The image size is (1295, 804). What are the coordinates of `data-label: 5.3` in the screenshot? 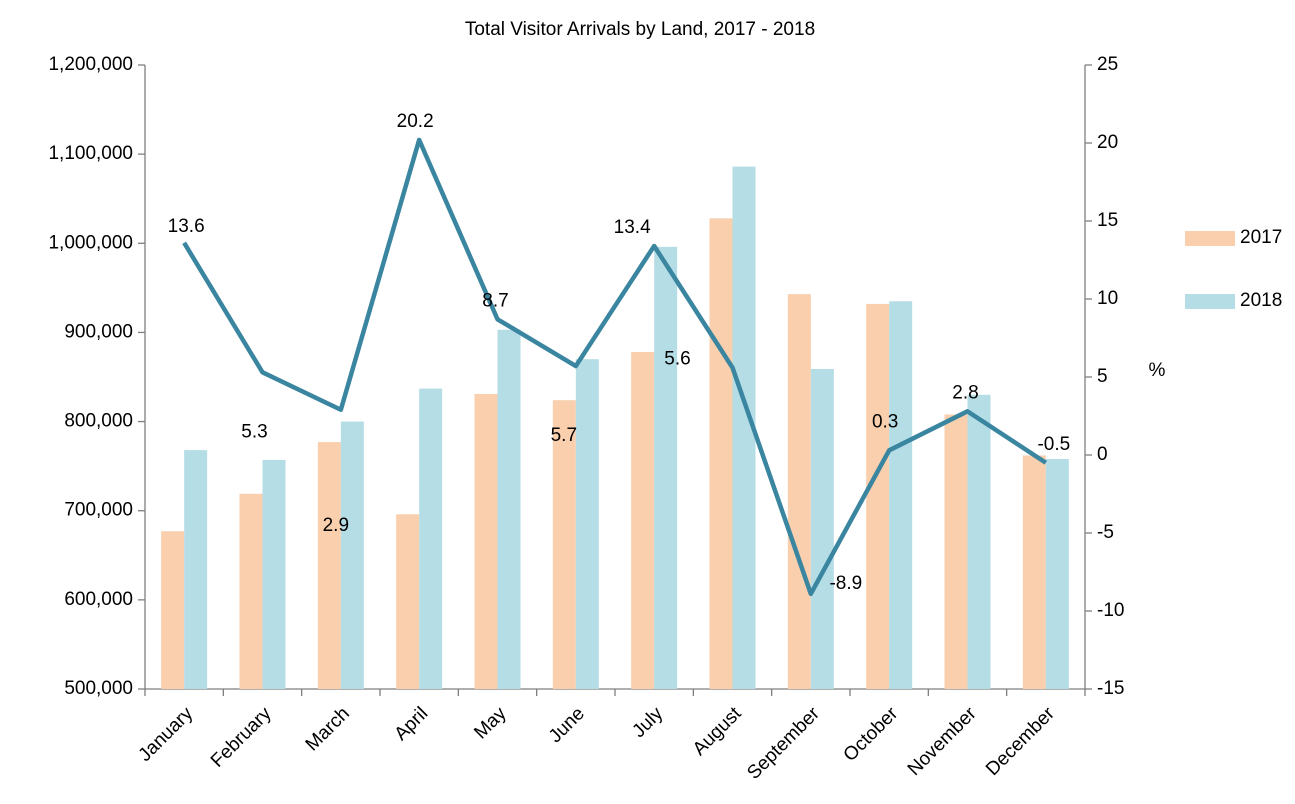 It's located at (254, 431).